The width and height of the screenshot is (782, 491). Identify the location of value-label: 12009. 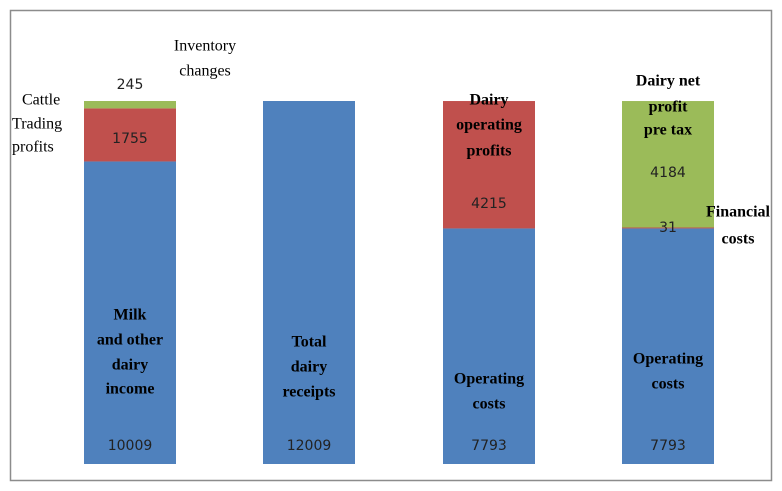
(309, 446).